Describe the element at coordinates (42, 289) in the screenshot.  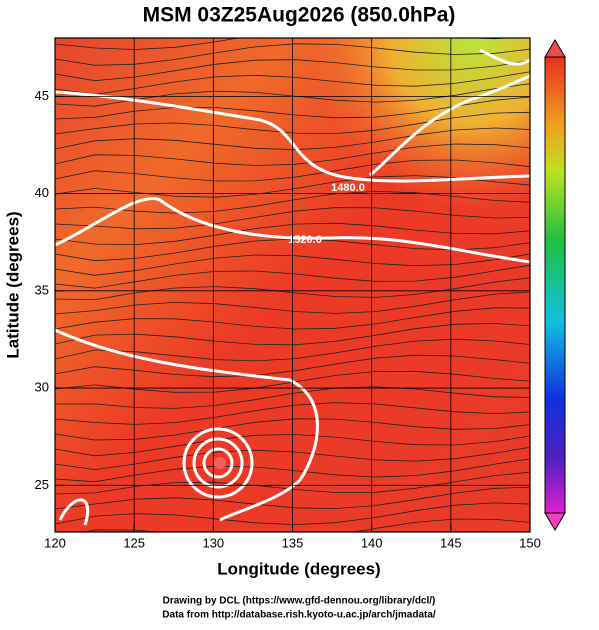
I see `y-tick-label: 35` at that location.